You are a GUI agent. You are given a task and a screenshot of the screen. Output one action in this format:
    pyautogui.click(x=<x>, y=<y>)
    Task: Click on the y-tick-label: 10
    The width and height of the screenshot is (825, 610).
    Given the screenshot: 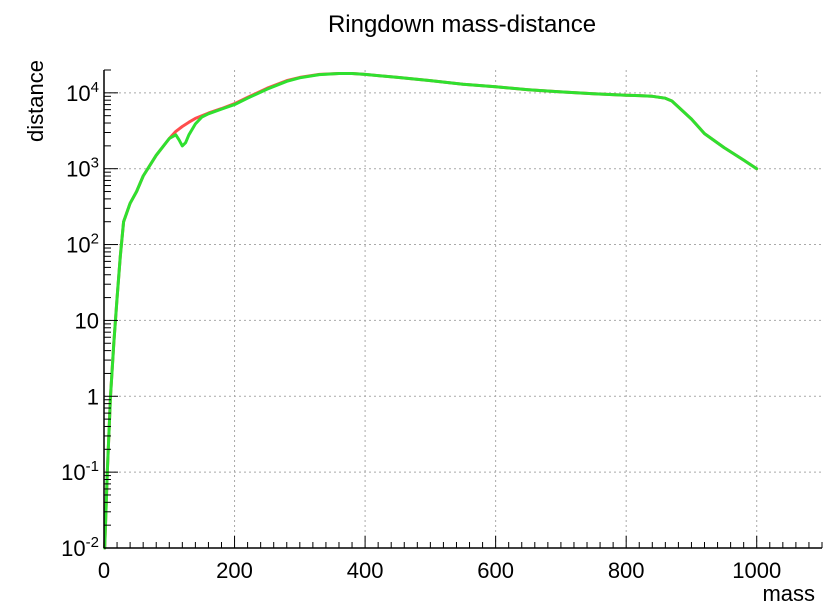 What is the action you would take?
    pyautogui.click(x=87, y=320)
    